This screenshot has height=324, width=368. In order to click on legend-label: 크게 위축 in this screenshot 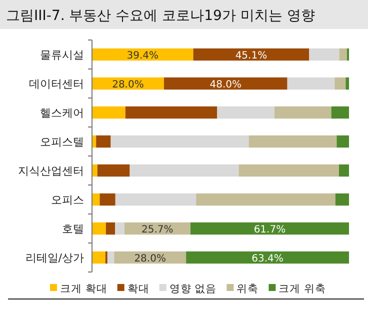, I will do `click(302, 289)`.